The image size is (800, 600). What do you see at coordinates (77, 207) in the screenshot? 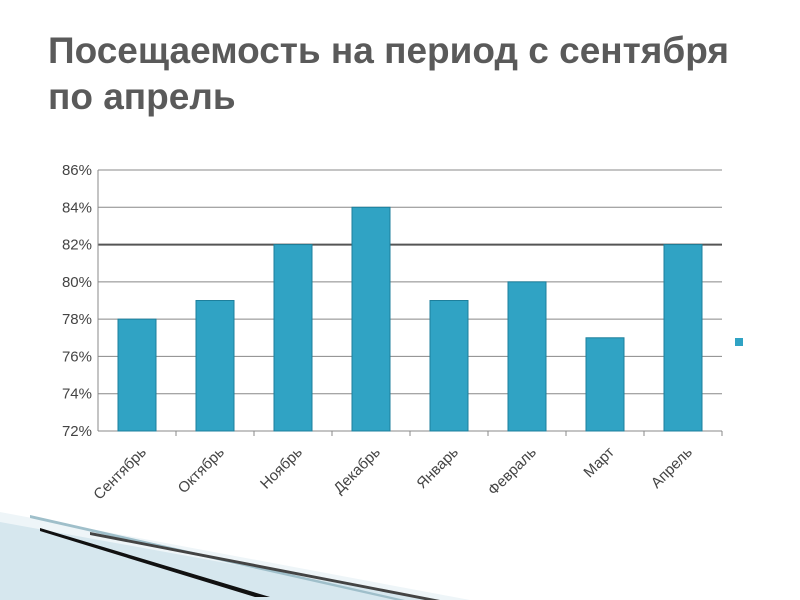
I see `y-tick-label: 84%` at bounding box center [77, 207].